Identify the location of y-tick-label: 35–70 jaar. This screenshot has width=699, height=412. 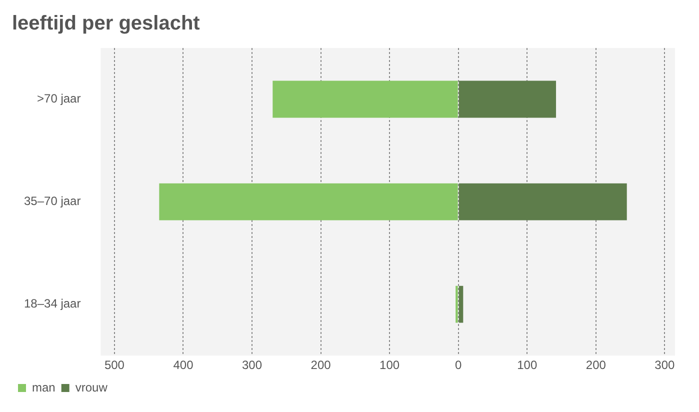
(52, 201).